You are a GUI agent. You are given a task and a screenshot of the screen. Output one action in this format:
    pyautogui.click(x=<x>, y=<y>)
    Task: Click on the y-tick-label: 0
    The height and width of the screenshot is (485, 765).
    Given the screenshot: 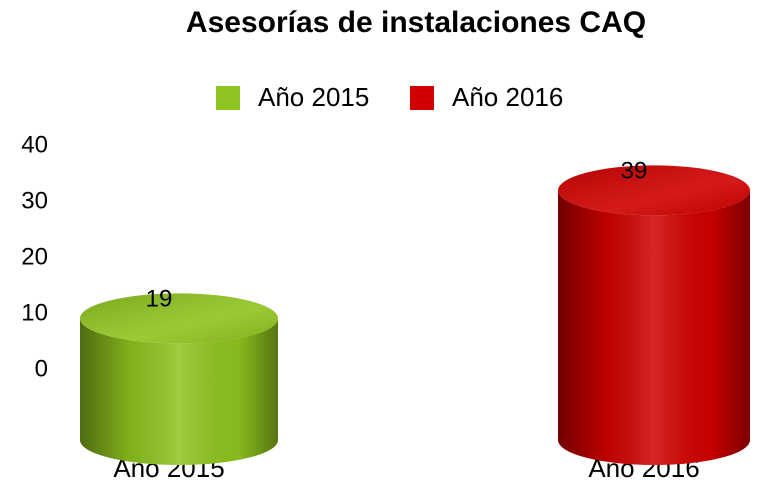 What is the action you would take?
    pyautogui.click(x=41, y=368)
    